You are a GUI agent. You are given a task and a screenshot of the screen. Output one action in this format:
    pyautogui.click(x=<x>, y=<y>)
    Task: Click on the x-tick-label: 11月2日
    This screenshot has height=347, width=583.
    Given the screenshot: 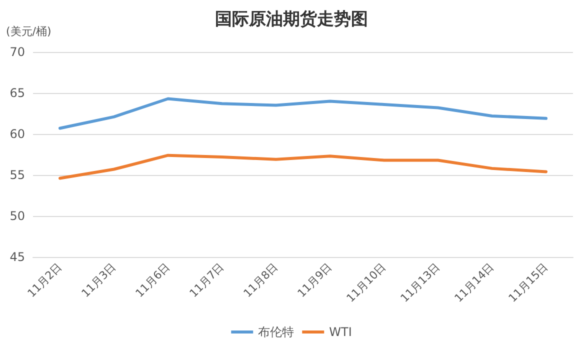 What is the action you would take?
    pyautogui.click(x=45, y=280)
    